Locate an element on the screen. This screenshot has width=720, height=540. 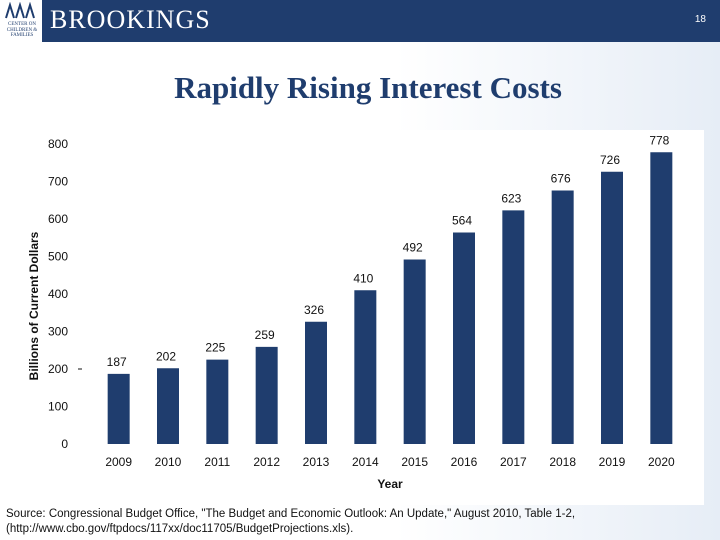
x-tick-label: 2010 is located at coordinates (168, 462).